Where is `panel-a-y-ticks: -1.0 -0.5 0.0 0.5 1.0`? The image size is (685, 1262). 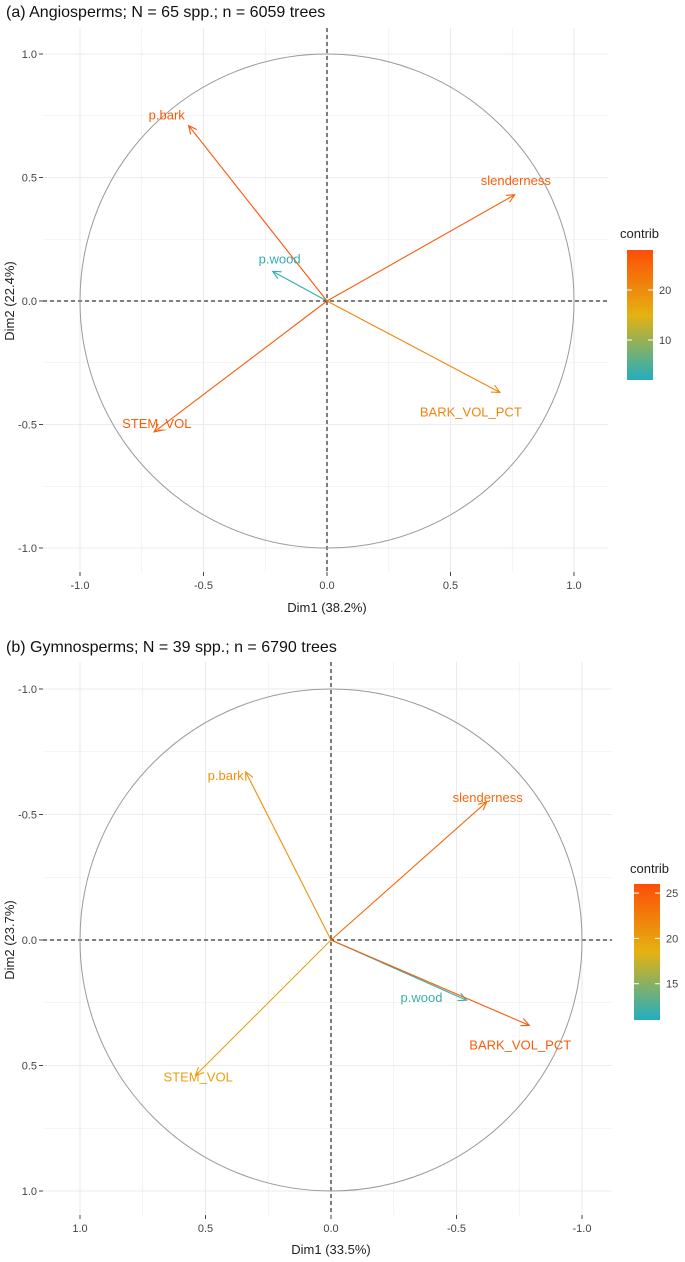
panel-a-y-ticks: -1.0 -0.5 0.0 0.5 1.0 is located at coordinates (30, 302).